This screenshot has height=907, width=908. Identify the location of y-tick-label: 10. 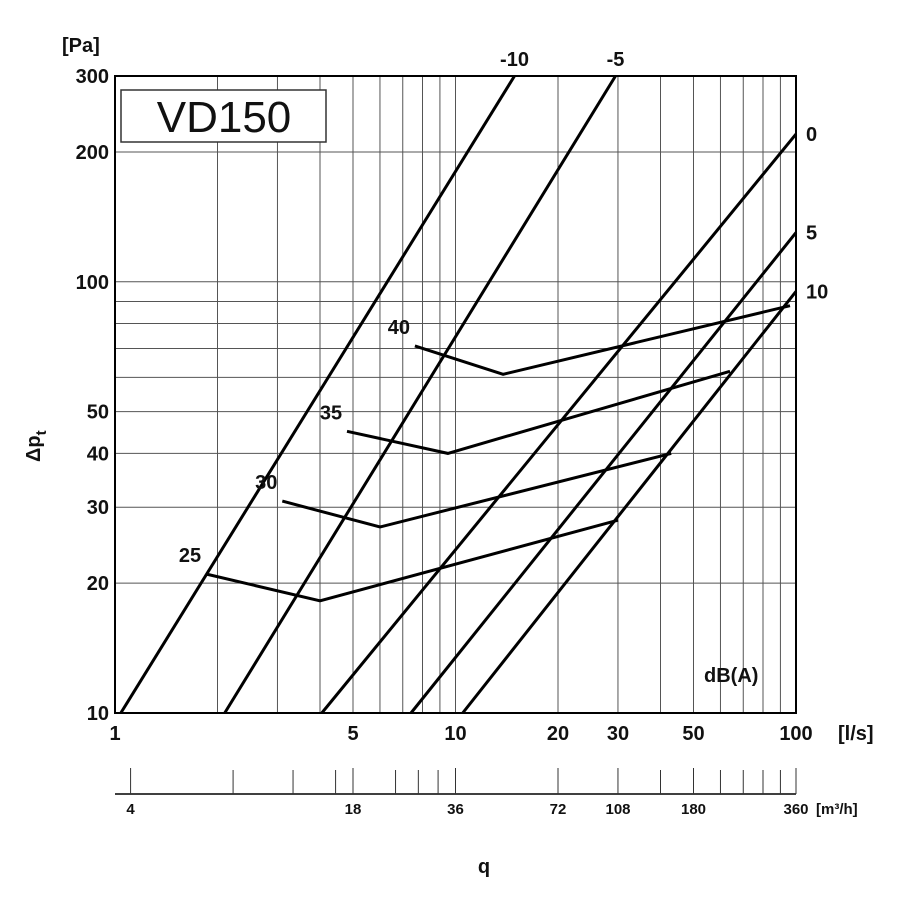
(98, 714).